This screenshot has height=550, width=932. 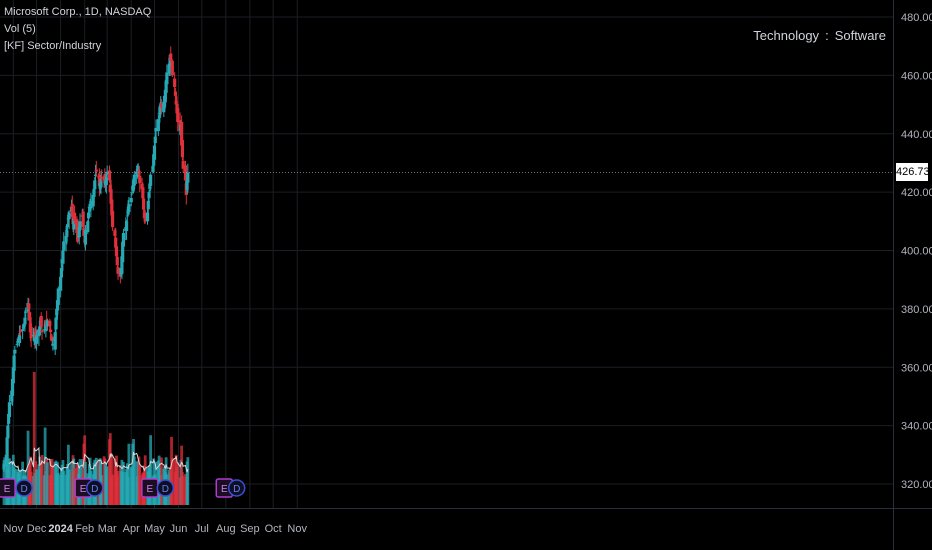 I want to click on x-tick-label: Jun, so click(x=179, y=529).